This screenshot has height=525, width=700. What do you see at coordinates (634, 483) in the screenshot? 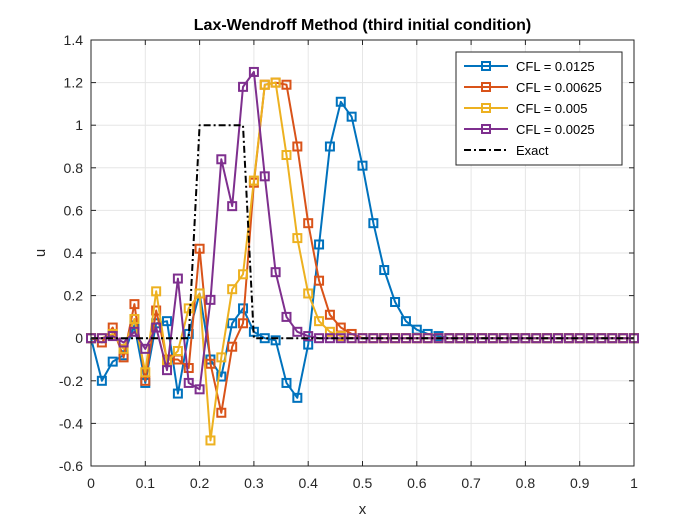
I see `x-tick-label: 1` at bounding box center [634, 483].